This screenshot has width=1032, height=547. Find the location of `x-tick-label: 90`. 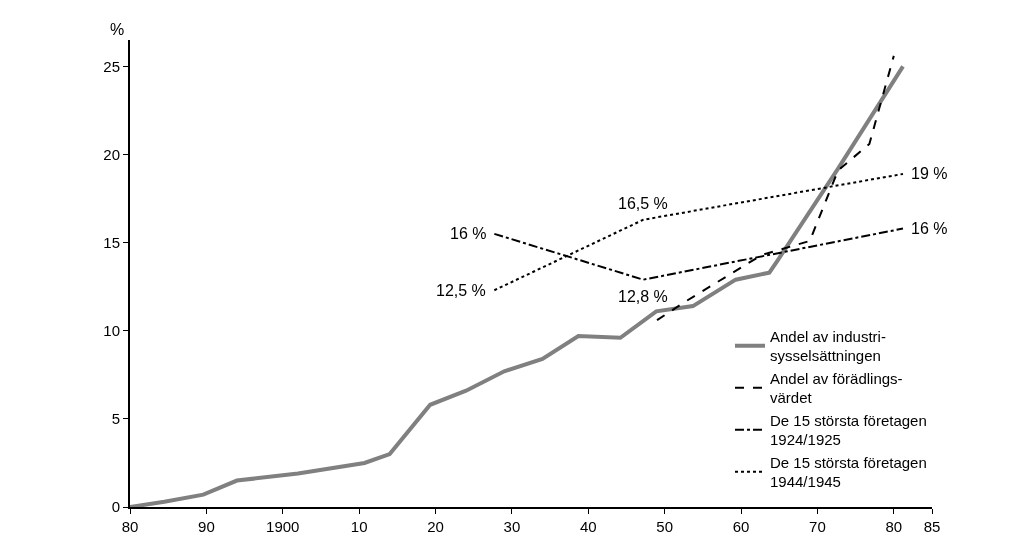

x-tick-label: 90 is located at coordinates (206, 526).